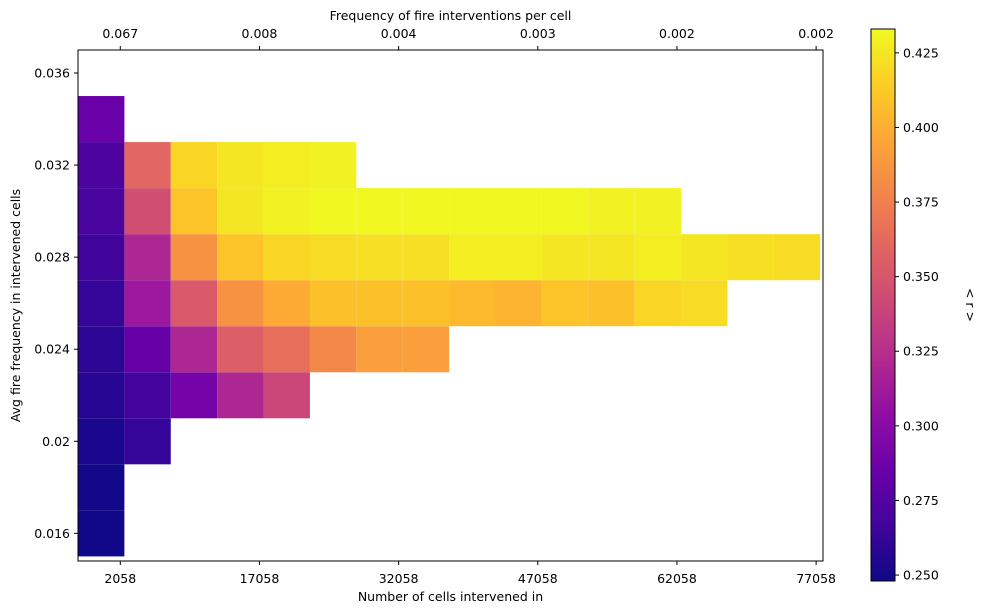 The image size is (984, 615). Describe the element at coordinates (451, 15) in the screenshot. I see `top-x-axis-label: Frequency of fire interventions per cell` at that location.